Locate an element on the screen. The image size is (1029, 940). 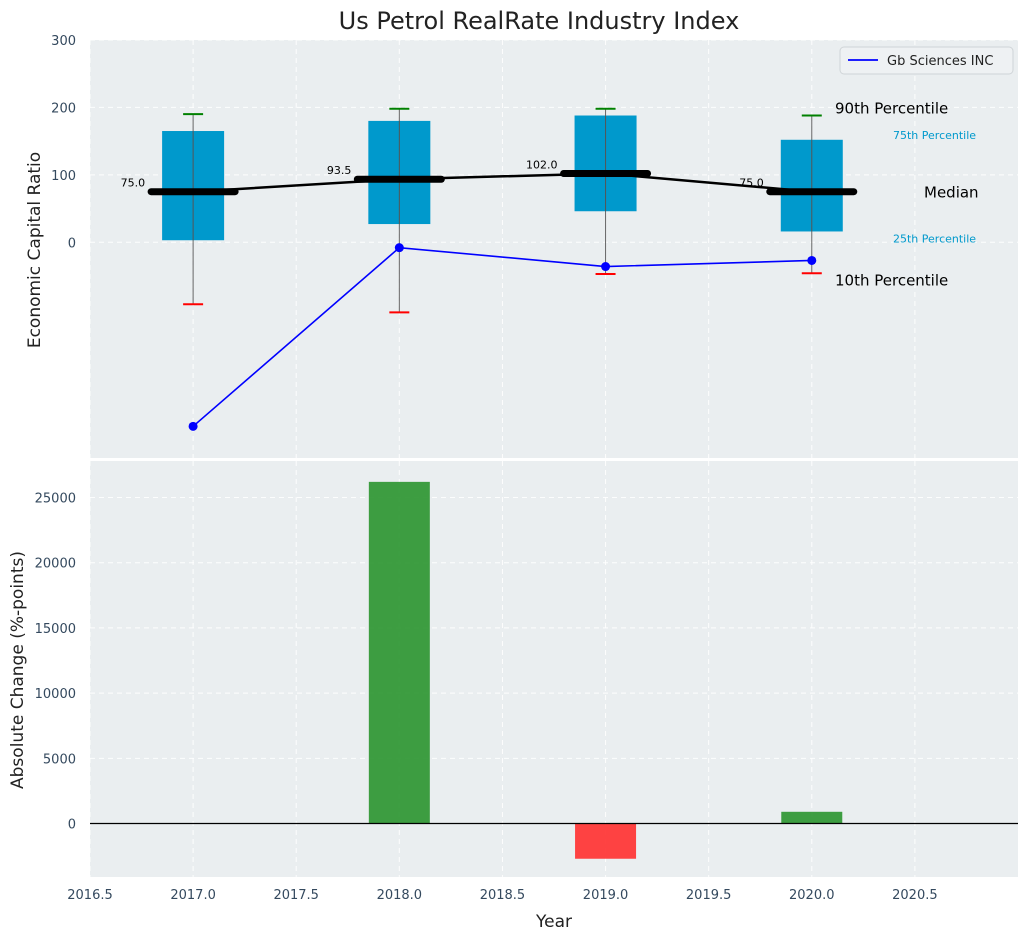
median-value-label: 102.0 is located at coordinates (542, 164).